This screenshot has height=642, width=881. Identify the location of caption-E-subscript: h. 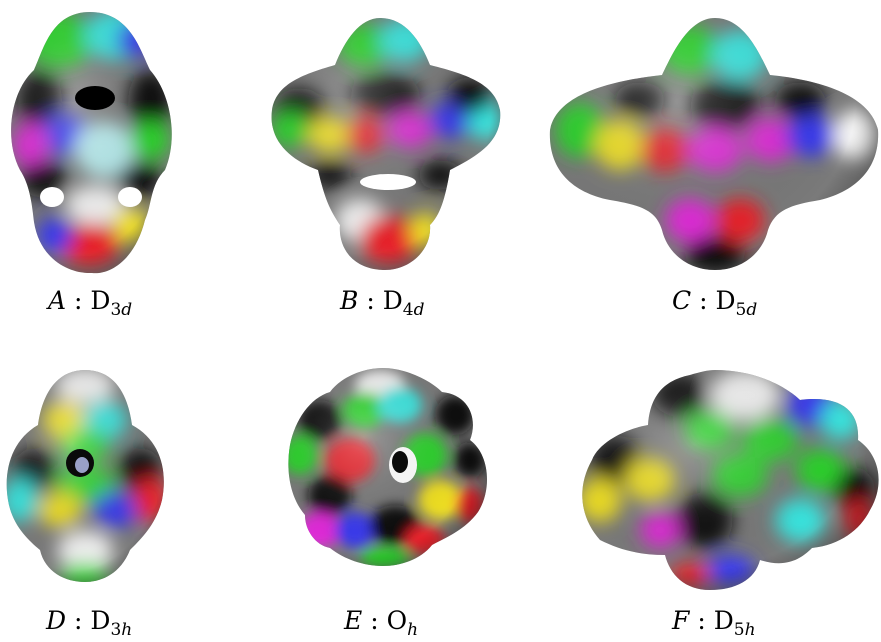
(412, 630).